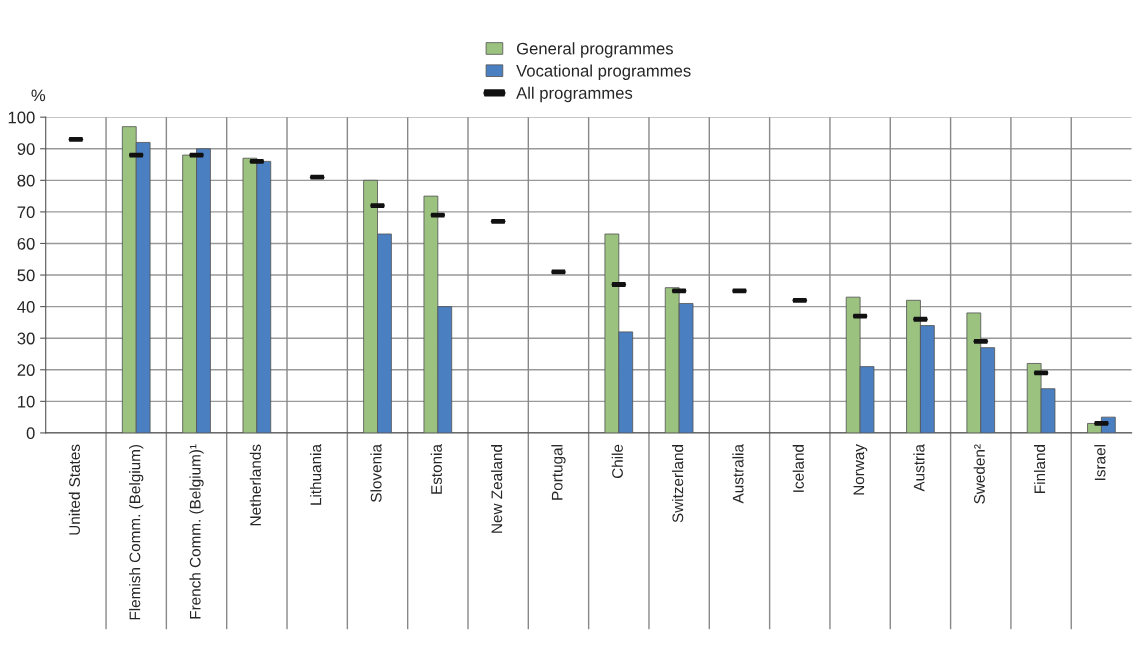 The height and width of the screenshot is (651, 1143). What do you see at coordinates (678, 484) in the screenshot?
I see `x-tick-label: Switzerland` at bounding box center [678, 484].